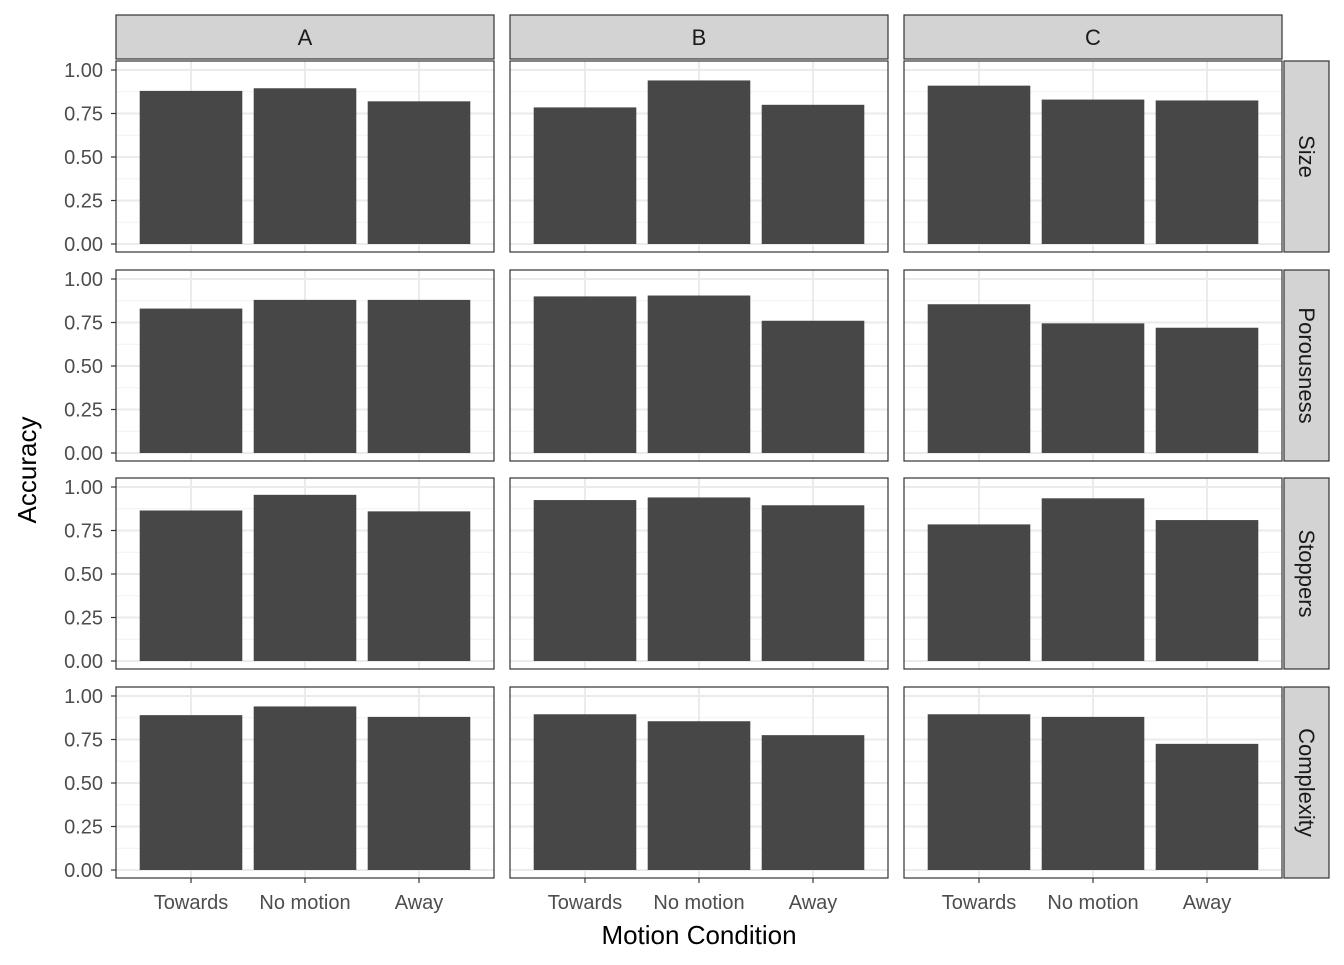 Image resolution: width=1344 pixels, height=965 pixels. What do you see at coordinates (83, 280) in the screenshot?
I see `y-tick-label-porousness-4: 1.00` at bounding box center [83, 280].